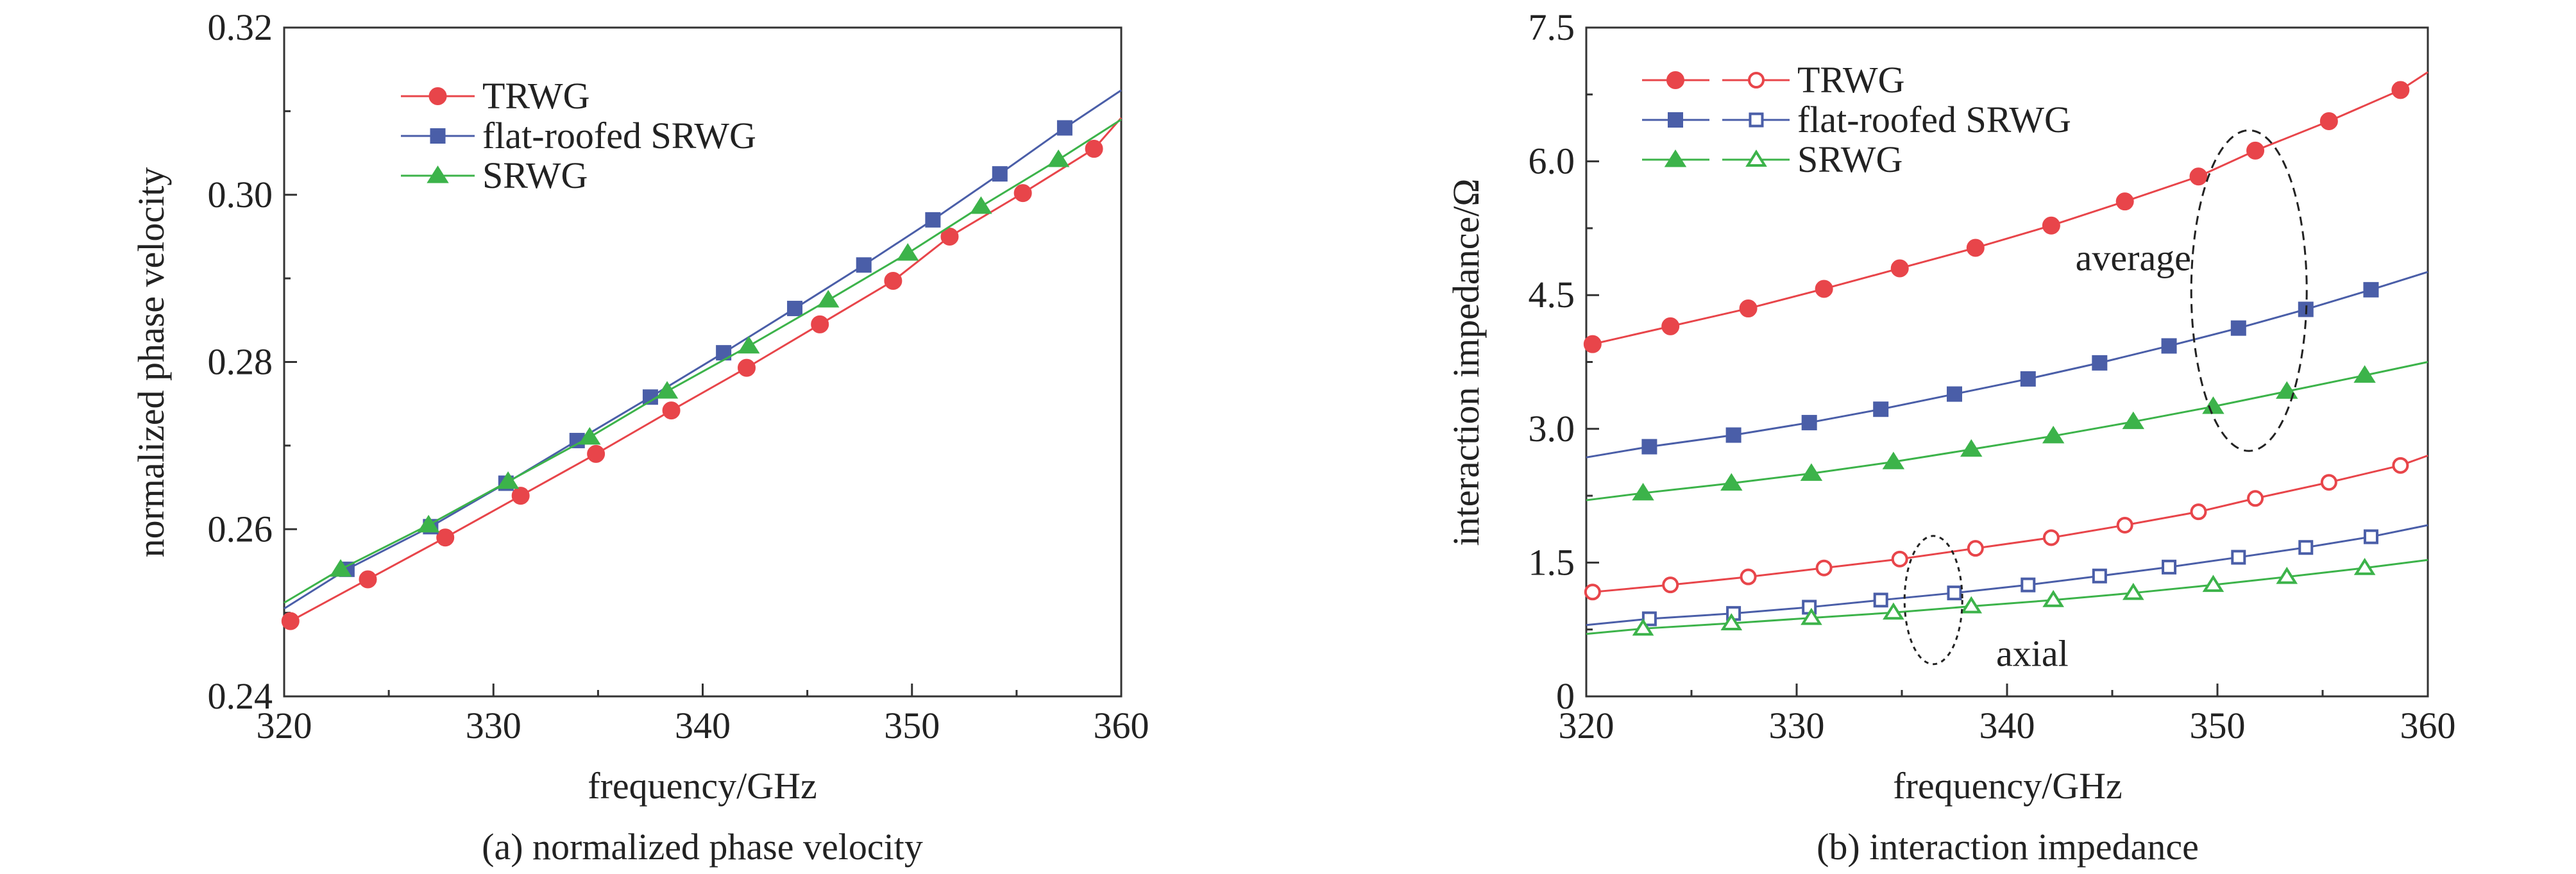  Describe the element at coordinates (1552, 161) in the screenshot. I see `y-tick-label: 6.0` at that location.